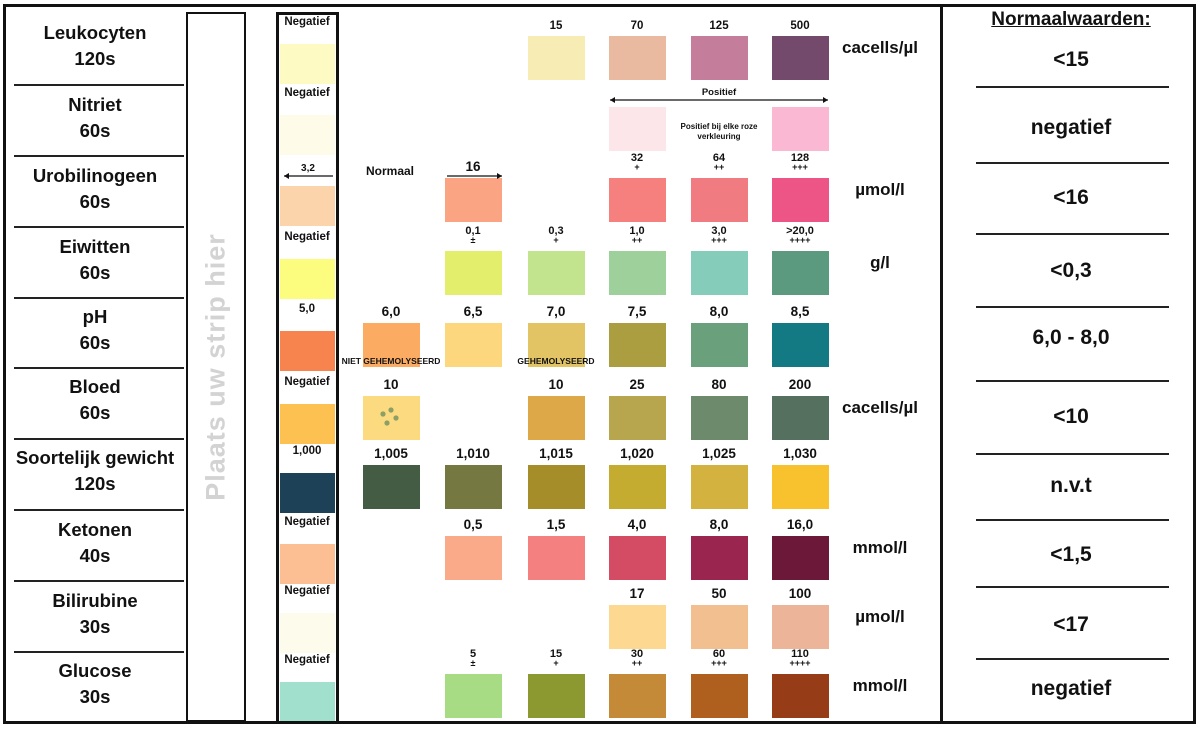 The height and width of the screenshot is (729, 1200). Describe the element at coordinates (800, 654) in the screenshot. I see `pad-label: 110` at that location.